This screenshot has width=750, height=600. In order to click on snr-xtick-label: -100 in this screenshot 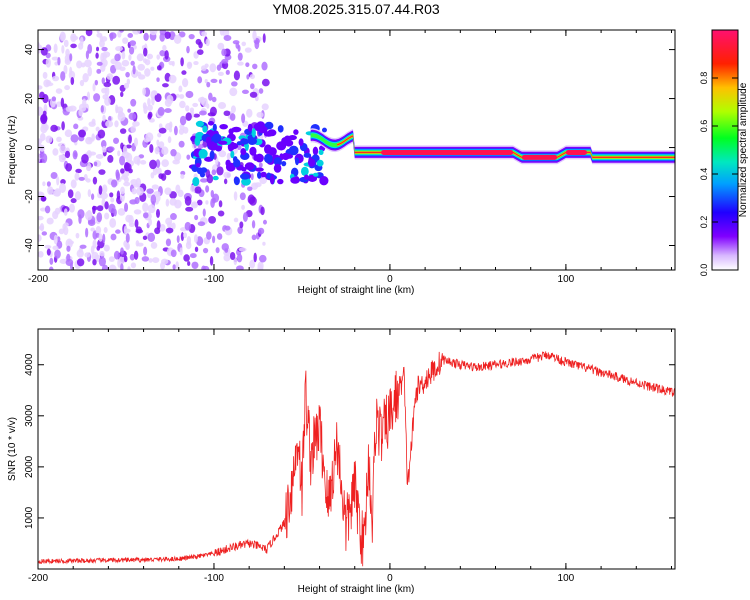, I will do `click(214, 578)`.